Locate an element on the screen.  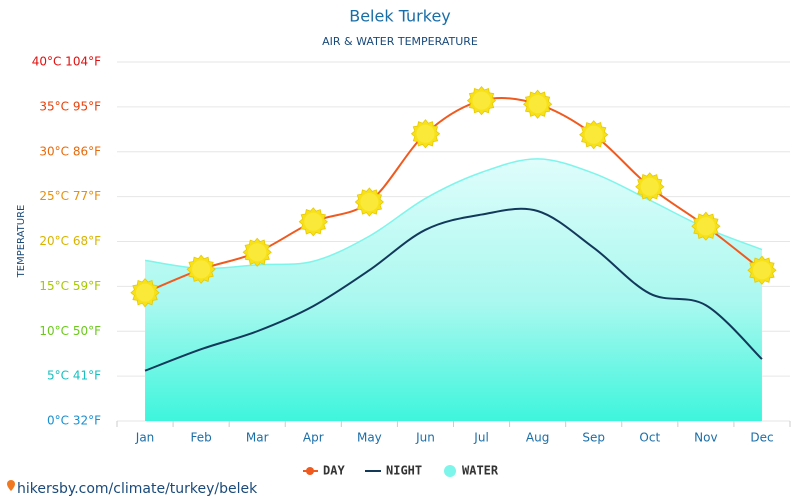
x-tick-label: Oct is located at coordinates (649, 438).